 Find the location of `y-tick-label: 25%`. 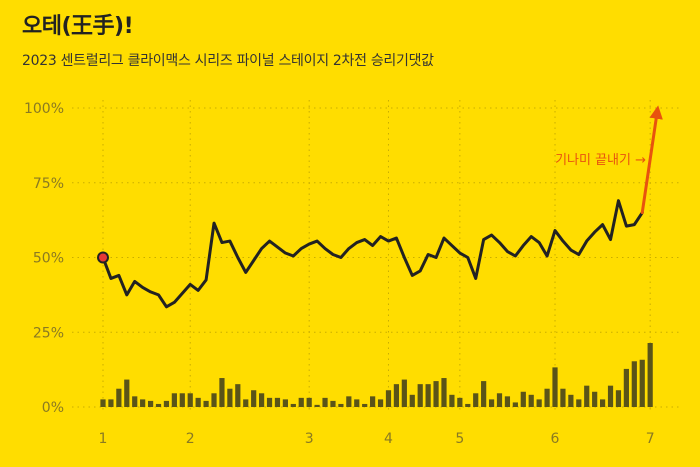

y-tick-label: 25% is located at coordinates (48, 333).